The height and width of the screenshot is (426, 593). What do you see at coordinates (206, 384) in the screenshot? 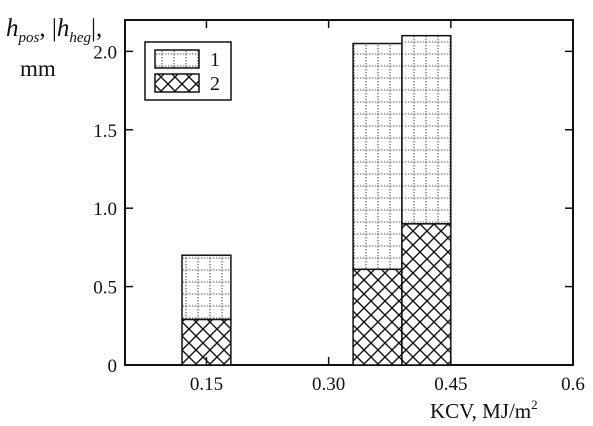
I see `x-tick-label-0: 0.15` at bounding box center [206, 384].